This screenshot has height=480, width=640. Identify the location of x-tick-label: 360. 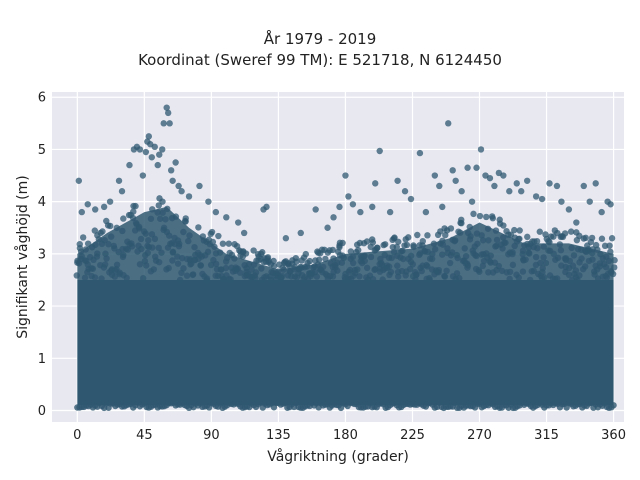
(613, 435).